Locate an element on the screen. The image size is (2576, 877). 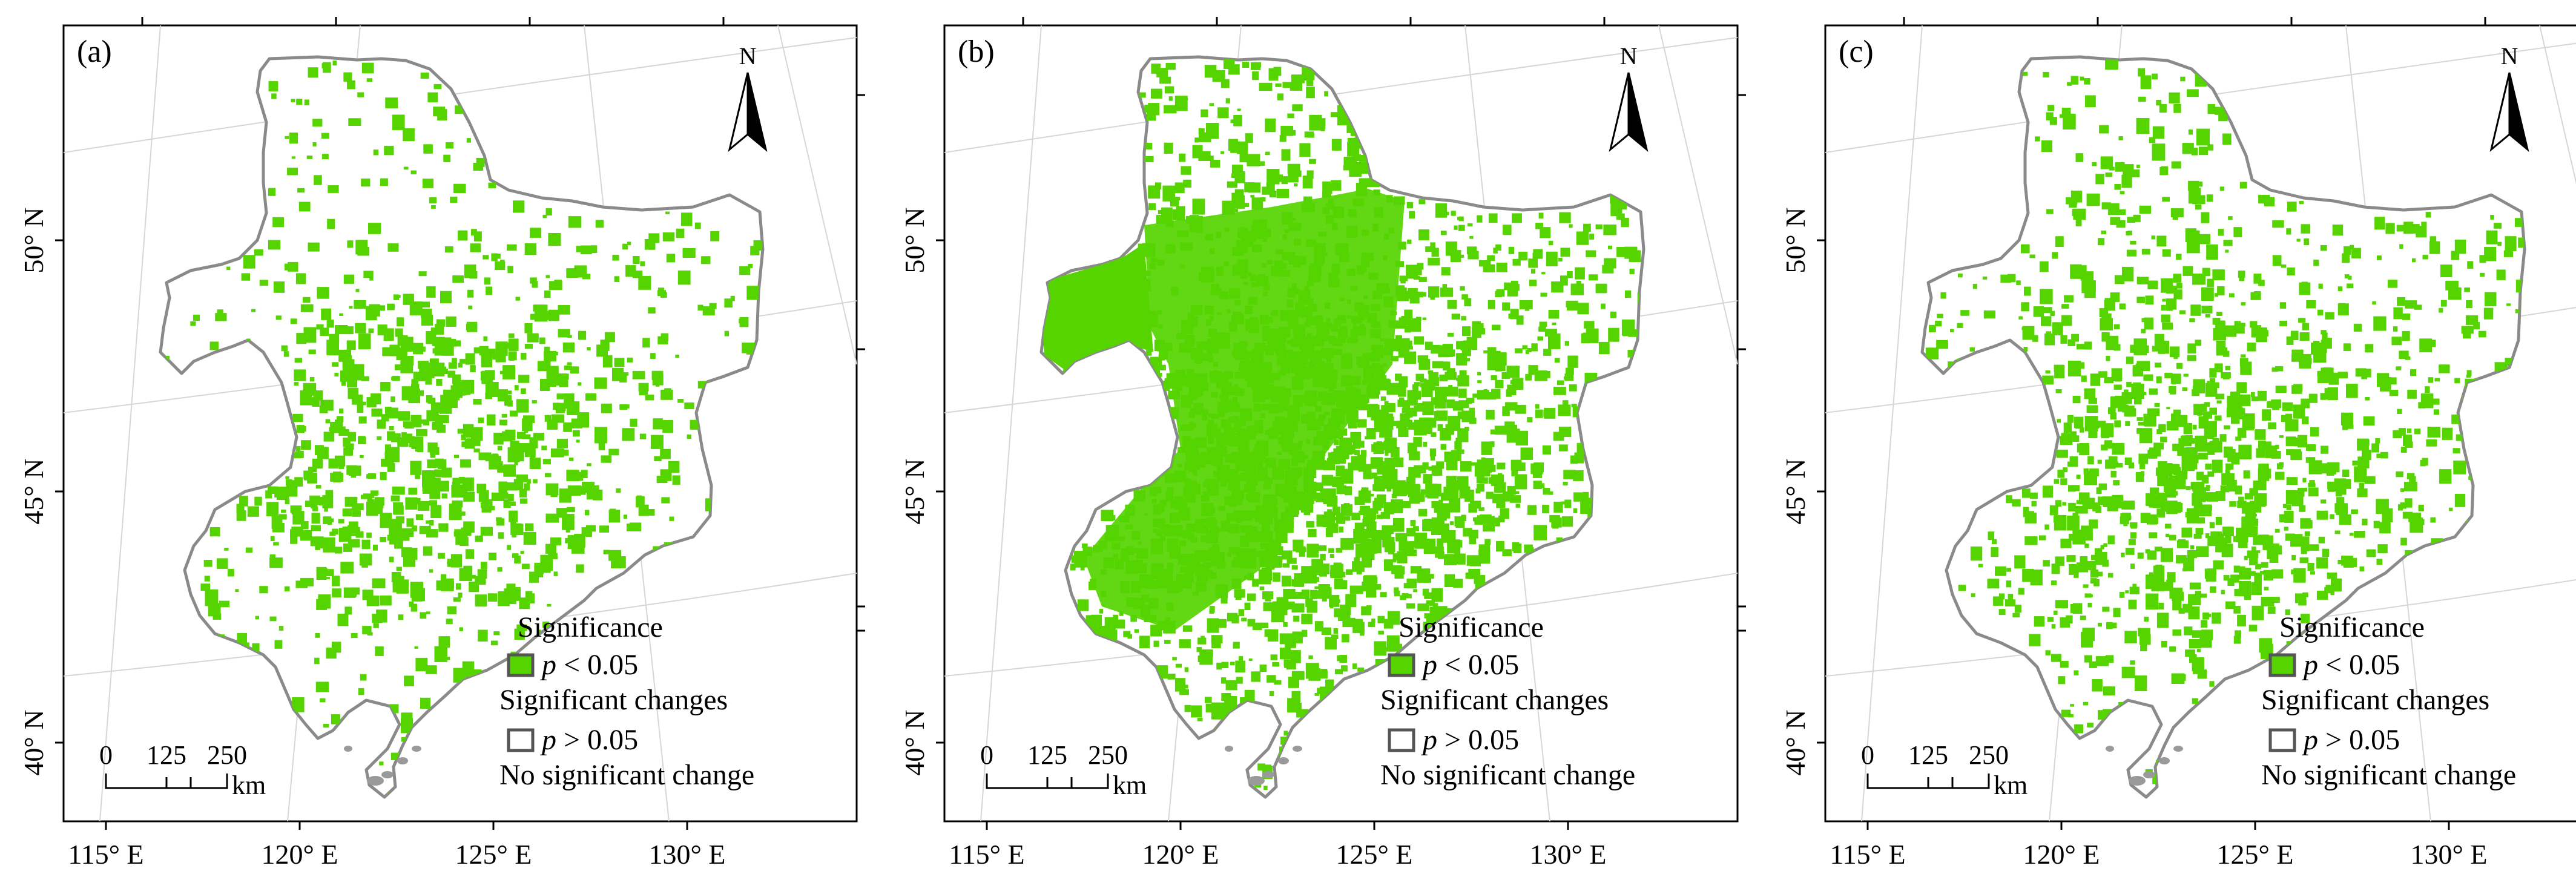
panel-label: (c) is located at coordinates (1856, 51).